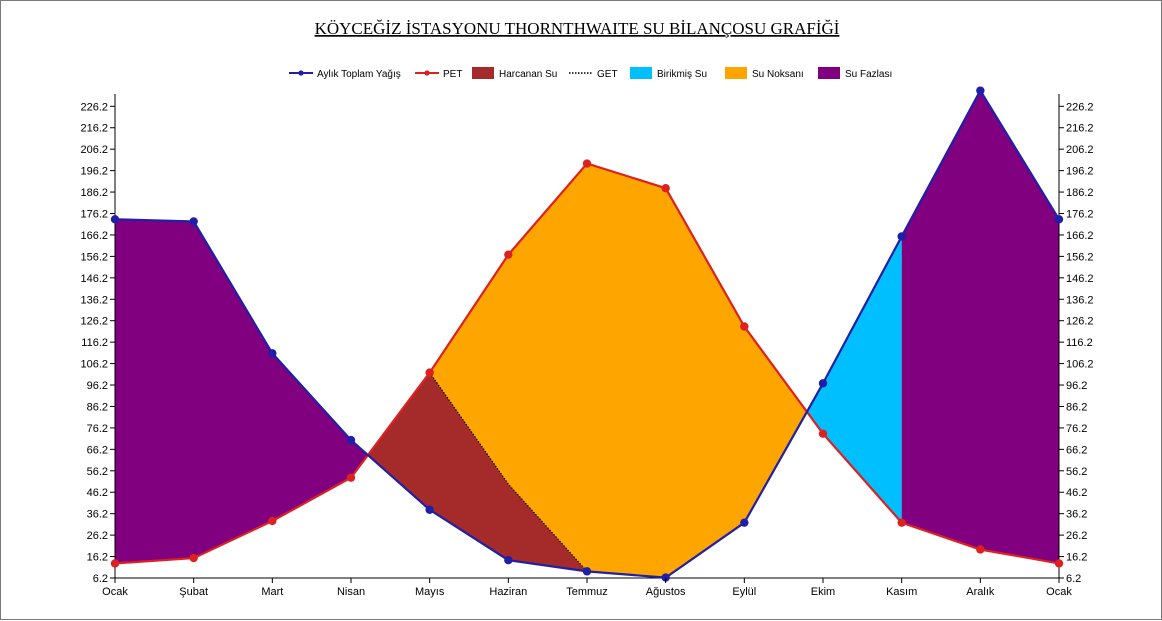  What do you see at coordinates (272, 592) in the screenshot?
I see `x-tick-label: Mart` at bounding box center [272, 592].